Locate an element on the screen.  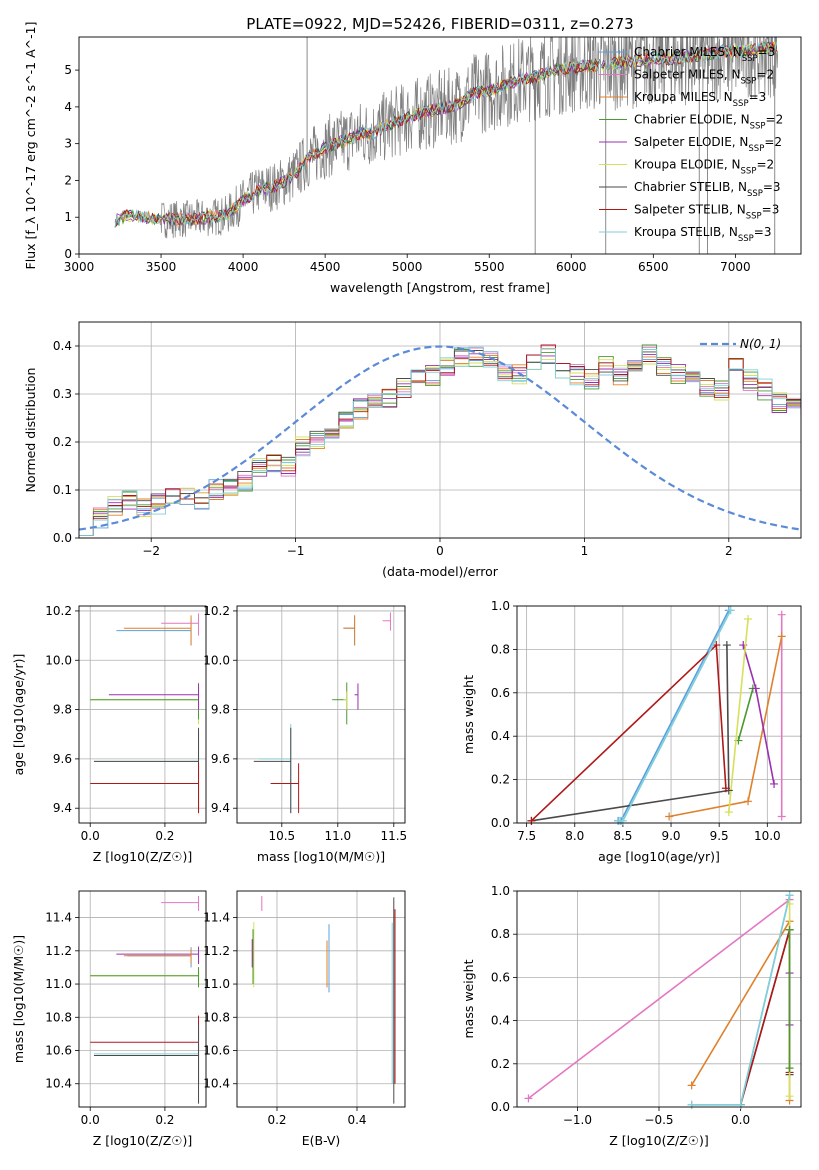
x-tick-label: −2 is located at coordinates (151, 551).